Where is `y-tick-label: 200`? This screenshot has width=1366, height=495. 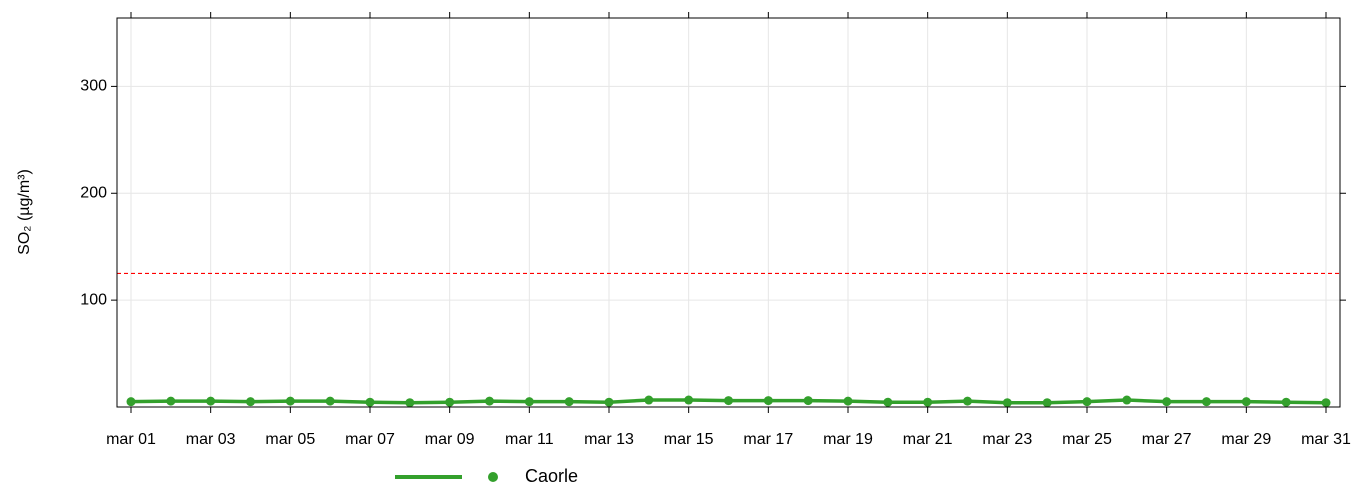
y-tick-label: 200 is located at coordinates (93, 192).